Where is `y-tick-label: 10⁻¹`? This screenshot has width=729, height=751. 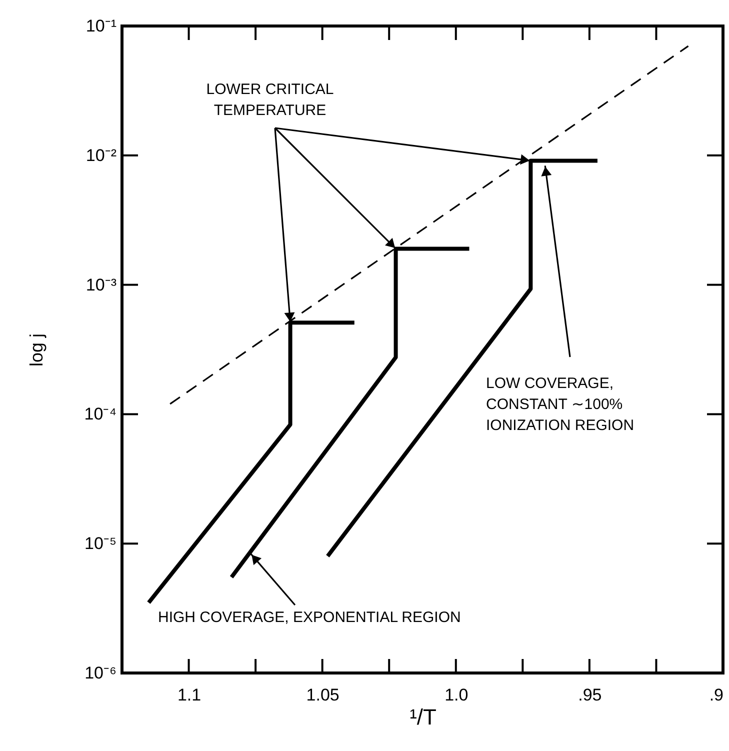 y-tick-label: 10⁻¹ is located at coordinates (101, 26).